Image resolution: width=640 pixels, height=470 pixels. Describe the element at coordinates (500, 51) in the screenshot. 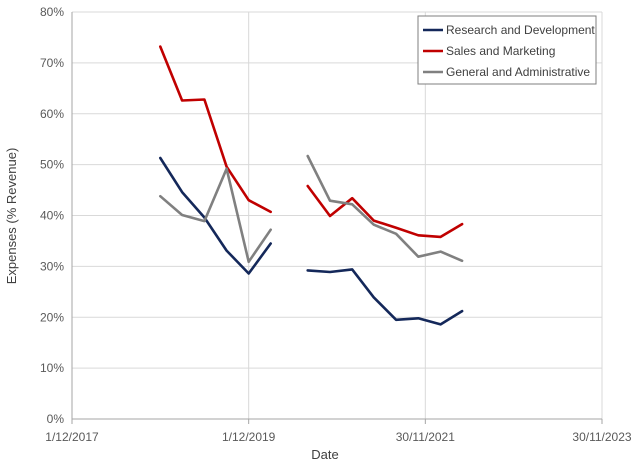

I see `legend-label: Sales and Marketing` at that location.